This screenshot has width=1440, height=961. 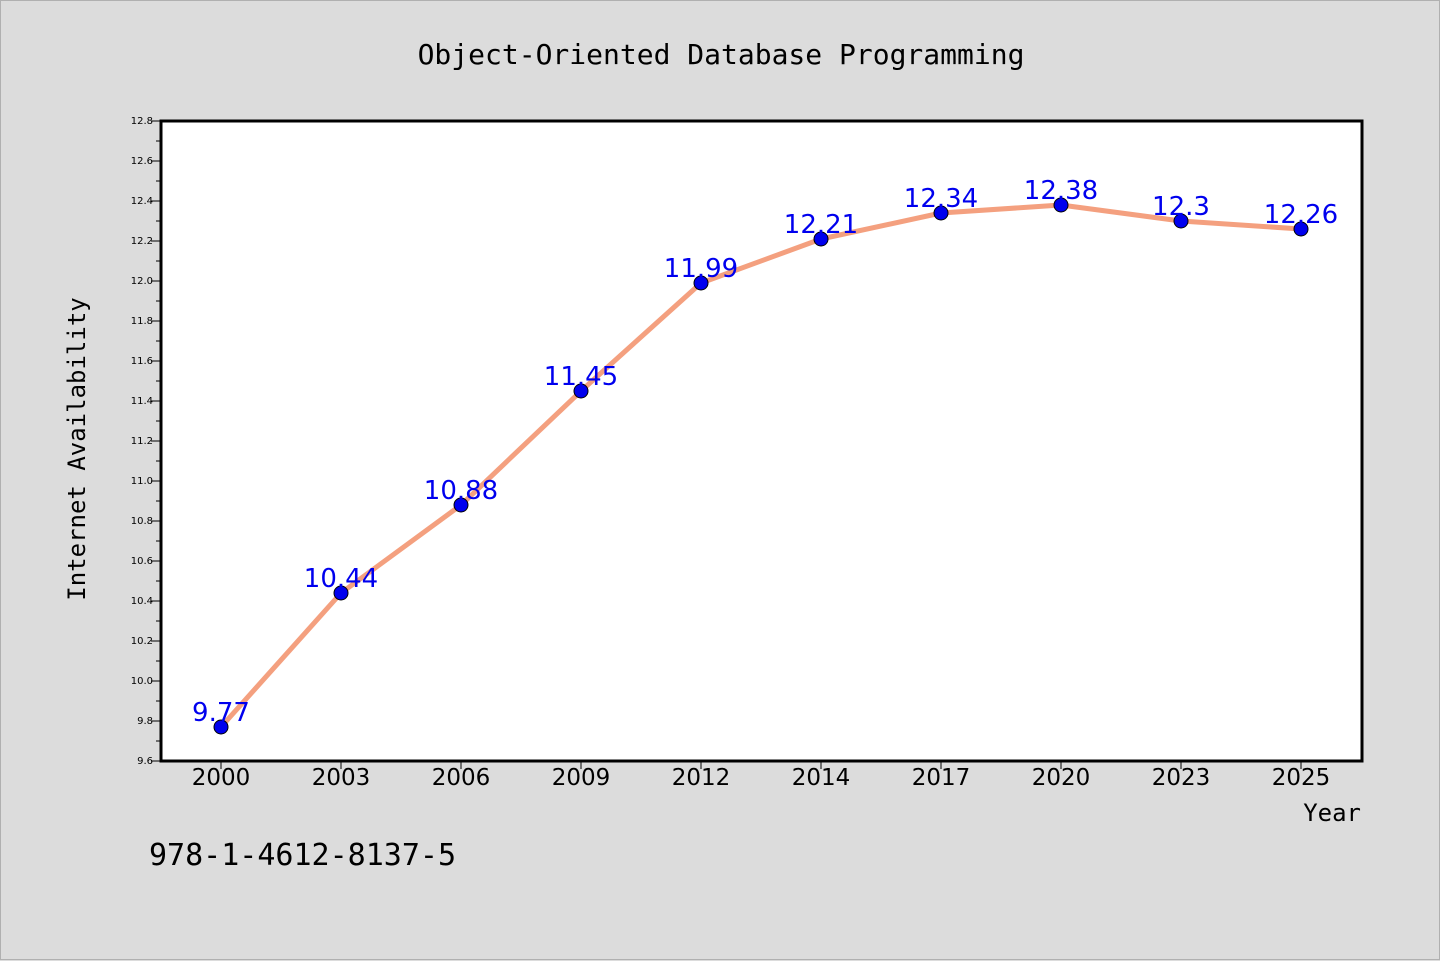 What do you see at coordinates (1181, 207) in the screenshot?
I see `data-label: 12.3` at bounding box center [1181, 207].